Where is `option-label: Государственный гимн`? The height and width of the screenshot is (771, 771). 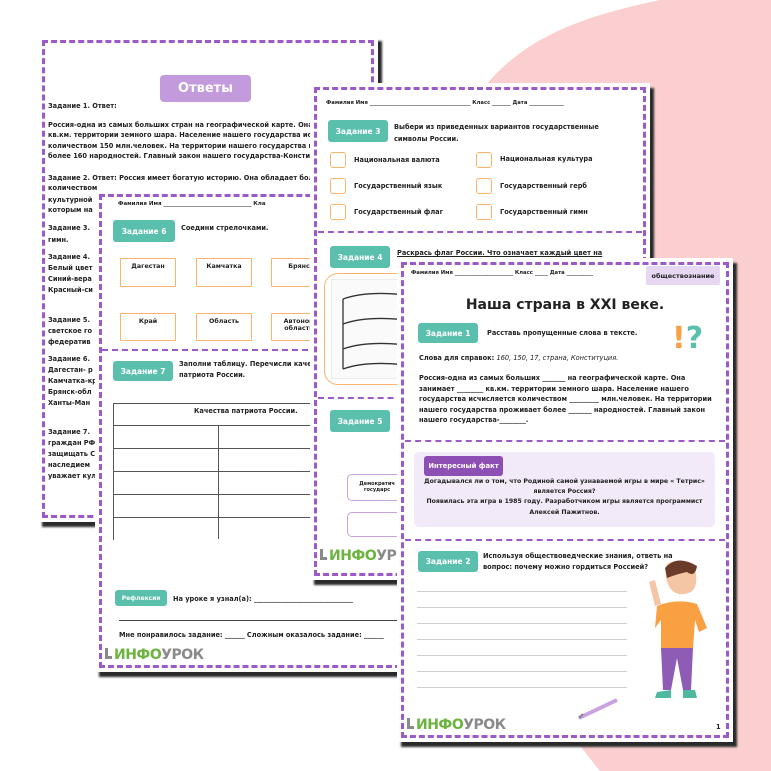 option-label: Государственный гимн is located at coordinates (544, 212).